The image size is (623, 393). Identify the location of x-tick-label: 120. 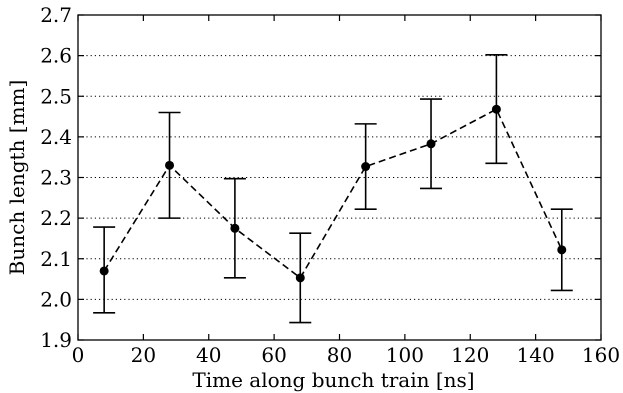
(470, 355).